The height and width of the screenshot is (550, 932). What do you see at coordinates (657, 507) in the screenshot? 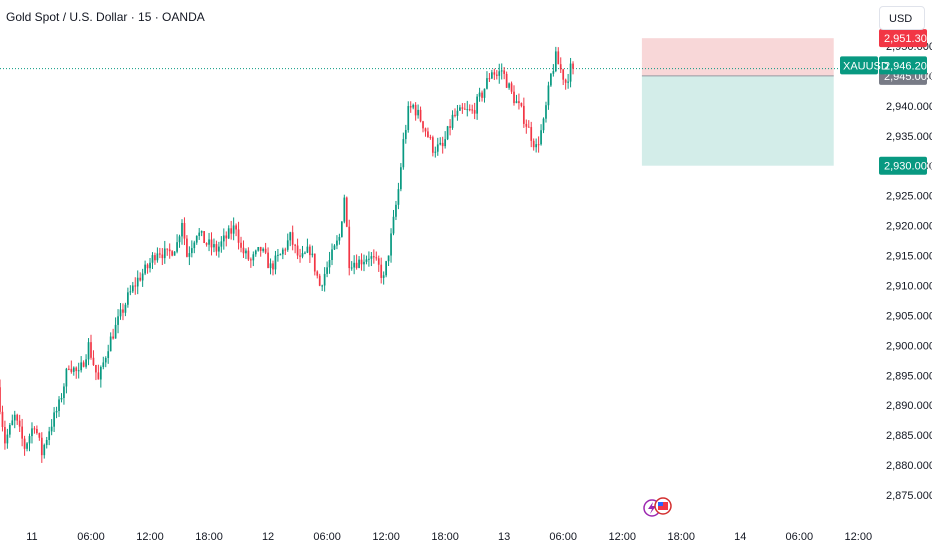
I see `event-icons` at bounding box center [657, 507].